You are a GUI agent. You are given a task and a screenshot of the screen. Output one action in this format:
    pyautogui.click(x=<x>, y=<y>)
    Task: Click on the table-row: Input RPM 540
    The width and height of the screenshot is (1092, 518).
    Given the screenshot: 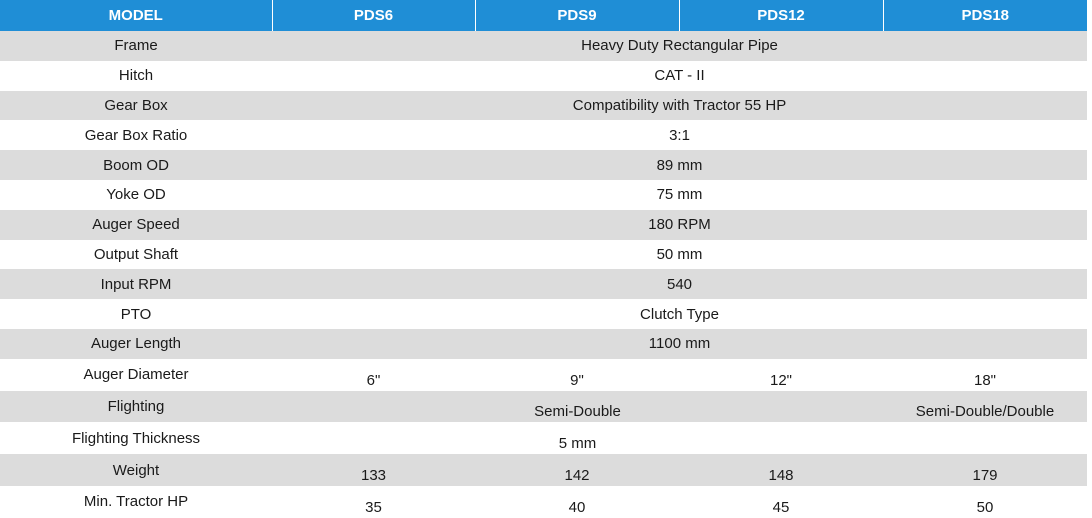 What is the action you would take?
    pyautogui.click(x=543, y=284)
    